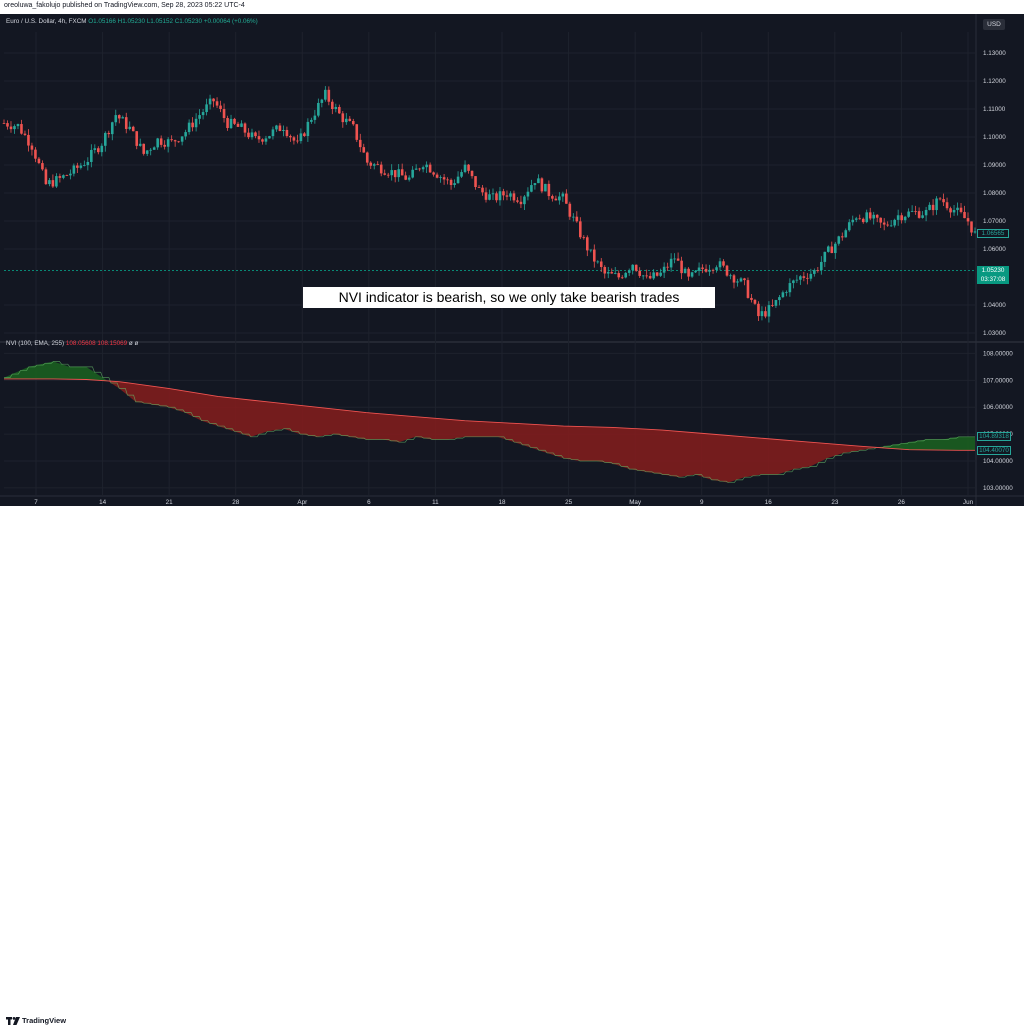 The image size is (1024, 1026). I want to click on last-price-tag: 1.05230 03:37:08, so click(993, 275).